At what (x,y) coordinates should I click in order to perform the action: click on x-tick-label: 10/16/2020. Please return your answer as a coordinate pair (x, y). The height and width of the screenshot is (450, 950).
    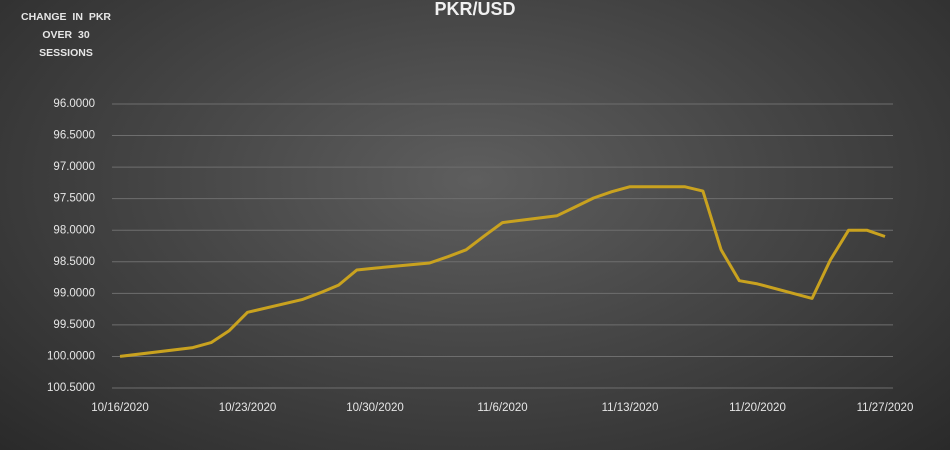
    Looking at the image, I should click on (120, 408).